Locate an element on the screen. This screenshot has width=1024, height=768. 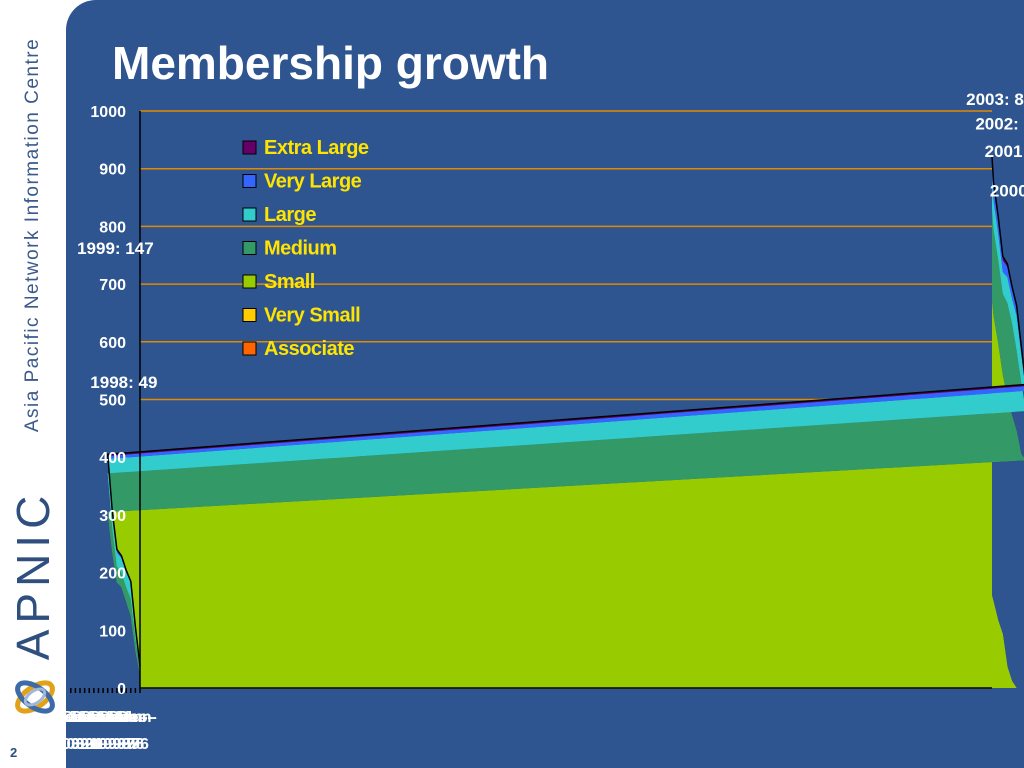
legend-label-associate: Associate is located at coordinates (309, 349).